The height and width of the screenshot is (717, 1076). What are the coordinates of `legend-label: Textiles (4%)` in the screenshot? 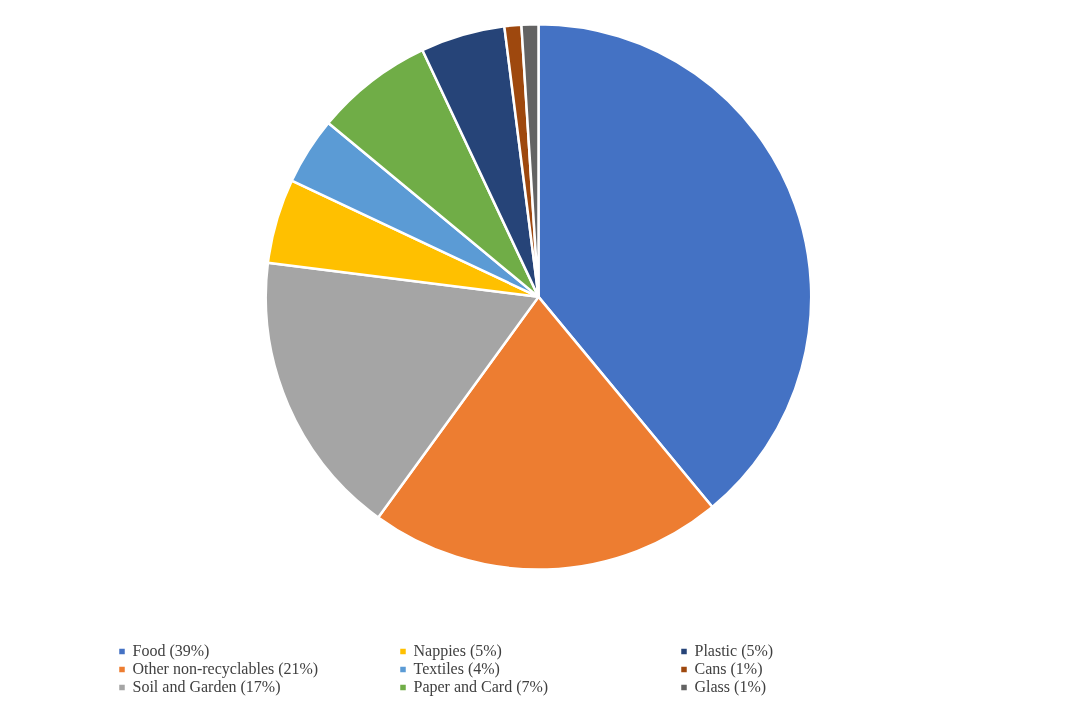 It's located at (457, 669).